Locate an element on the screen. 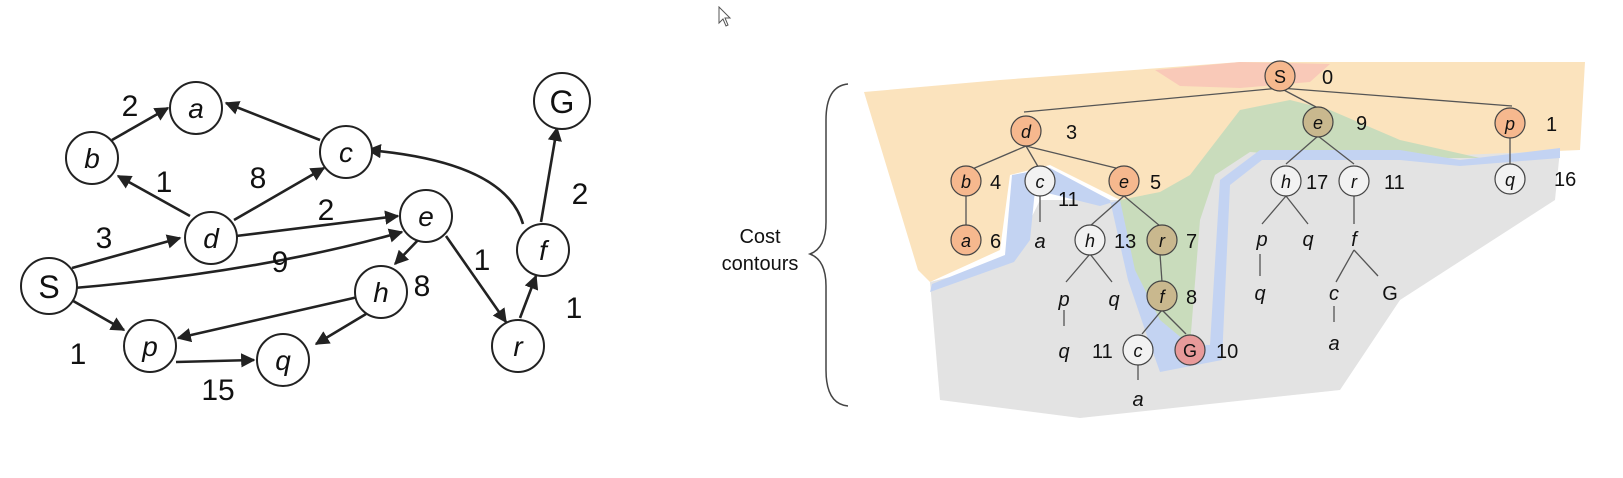 The image size is (1623, 478). contour-label-contours: contours is located at coordinates (760, 264).